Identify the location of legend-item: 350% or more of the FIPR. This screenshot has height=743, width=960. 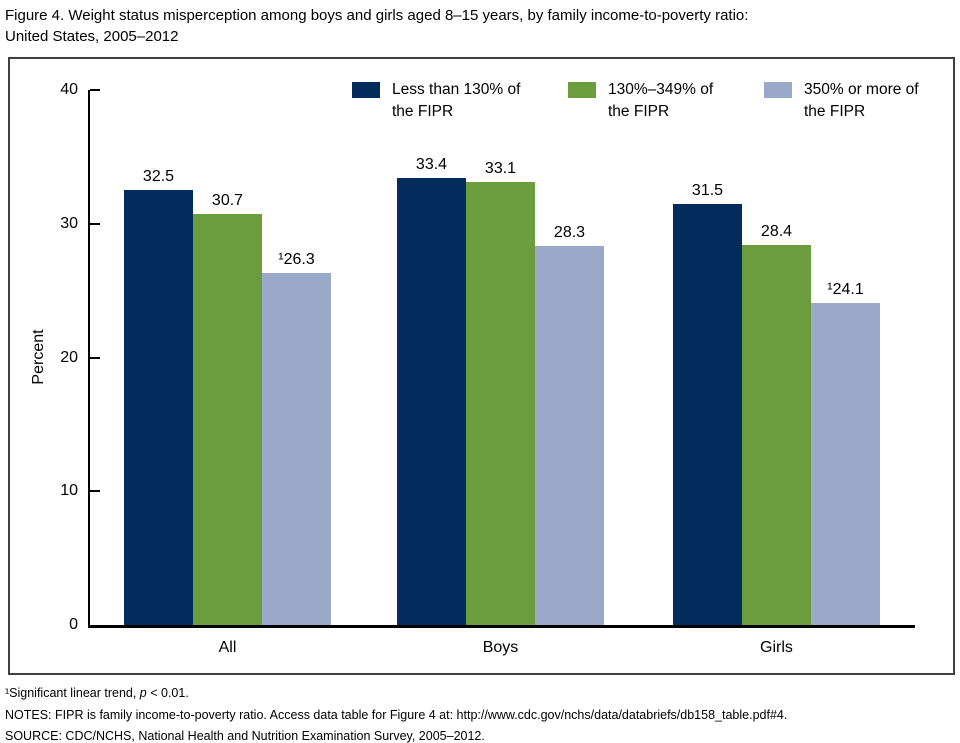
(841, 101).